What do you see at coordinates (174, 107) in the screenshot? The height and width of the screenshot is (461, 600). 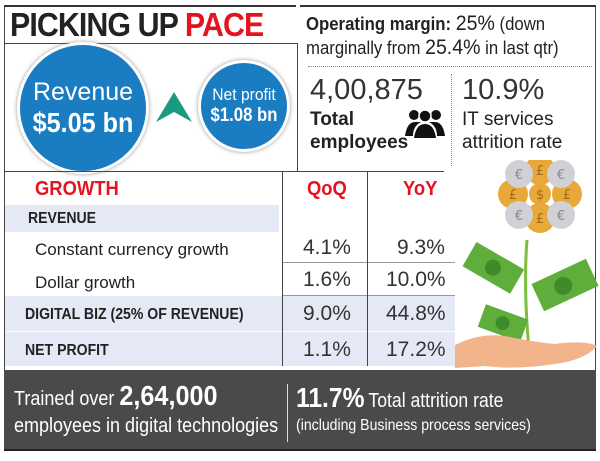 I see `up-arrow-icon` at bounding box center [174, 107].